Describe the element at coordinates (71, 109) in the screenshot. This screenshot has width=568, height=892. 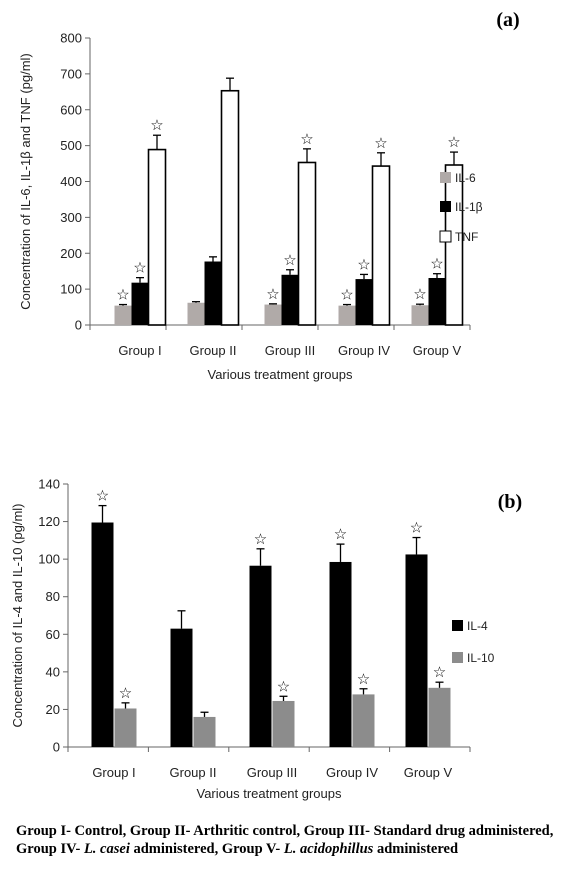
I see `chart-a-y-tick-label: 600` at that location.